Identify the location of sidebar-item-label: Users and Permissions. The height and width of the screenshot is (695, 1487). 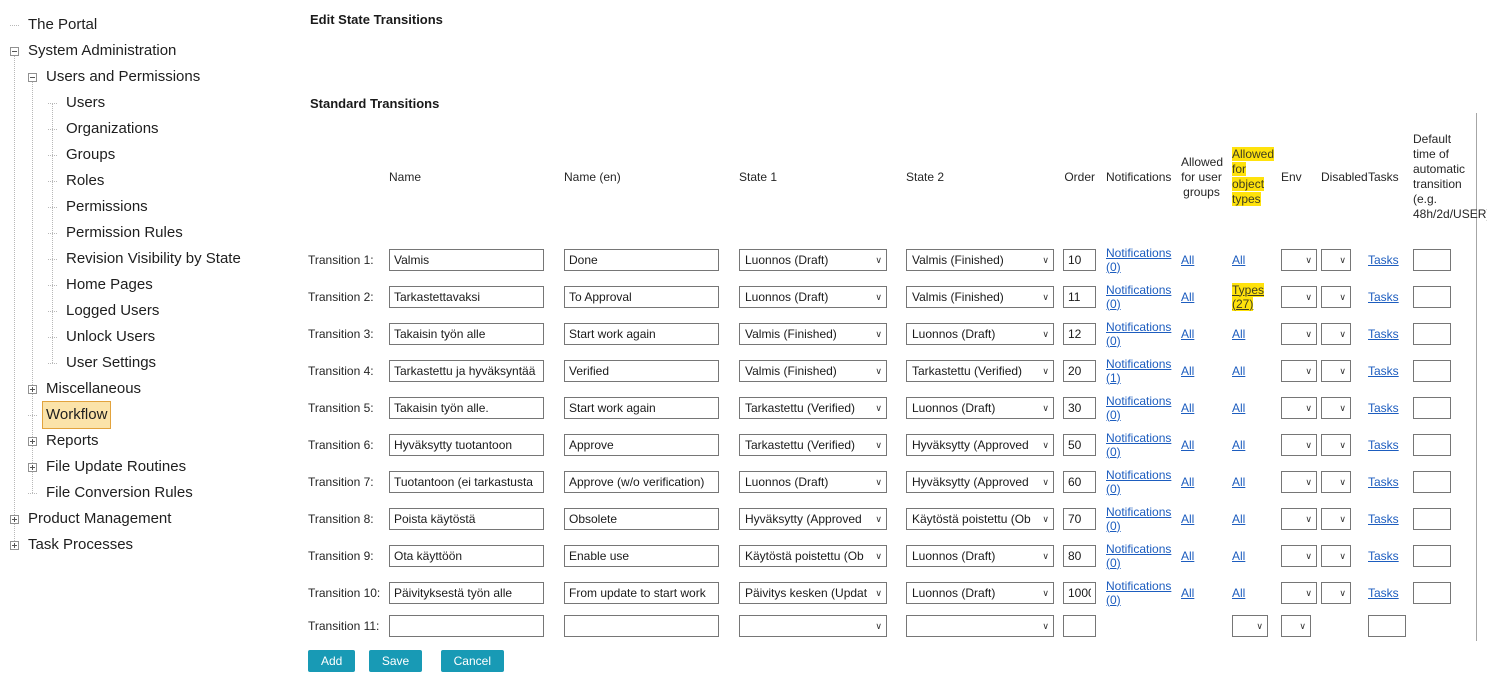
(123, 76).